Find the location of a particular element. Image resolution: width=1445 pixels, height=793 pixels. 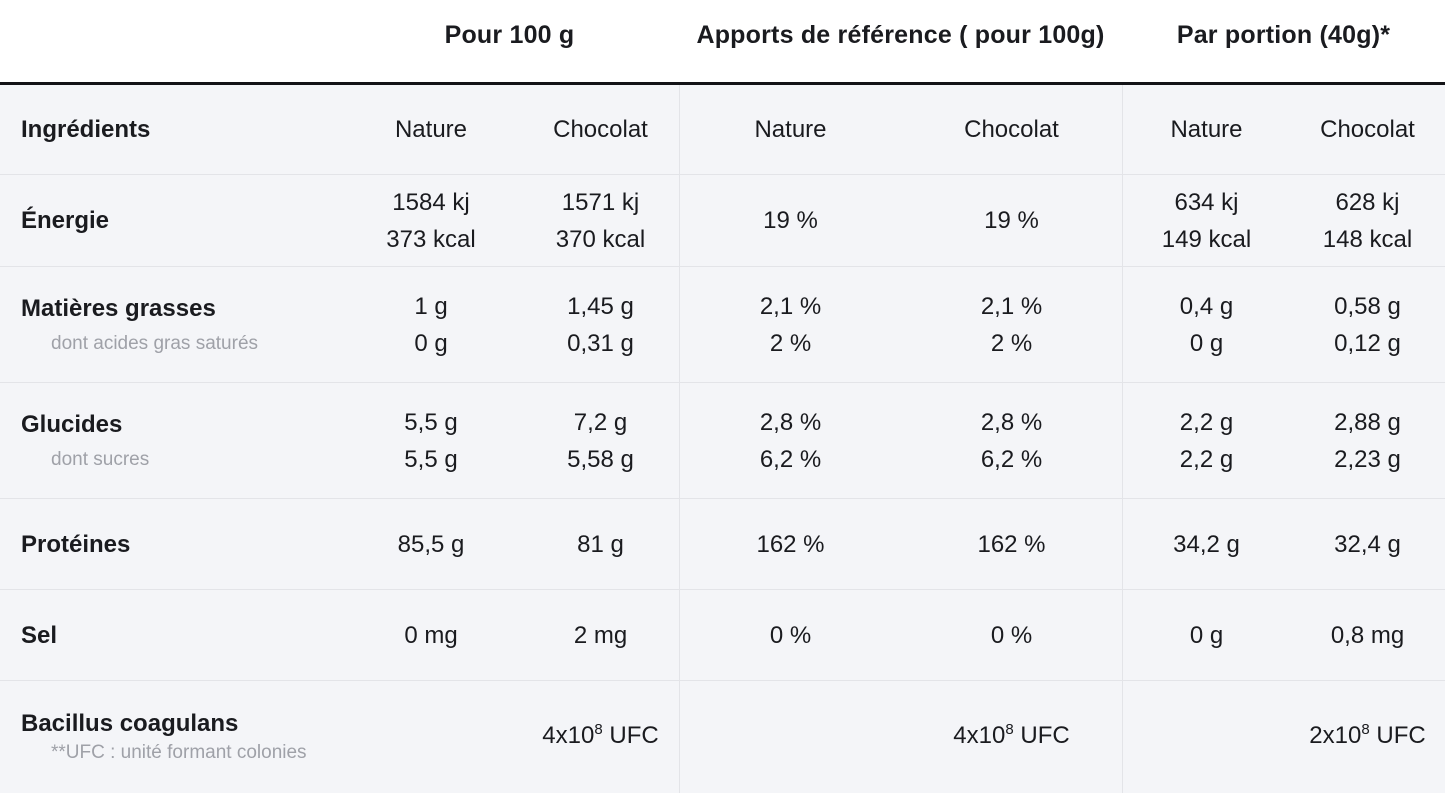

column-group-header-pour-100g: Pour 100 g is located at coordinates (509, 34).